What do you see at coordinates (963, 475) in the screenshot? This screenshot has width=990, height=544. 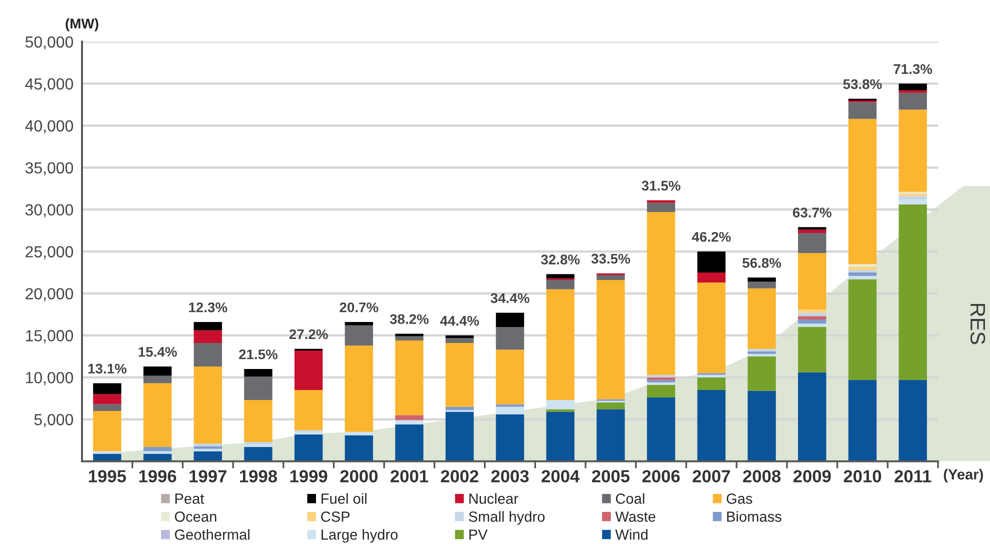 I see `x-axis-title: (Year)` at bounding box center [963, 475].